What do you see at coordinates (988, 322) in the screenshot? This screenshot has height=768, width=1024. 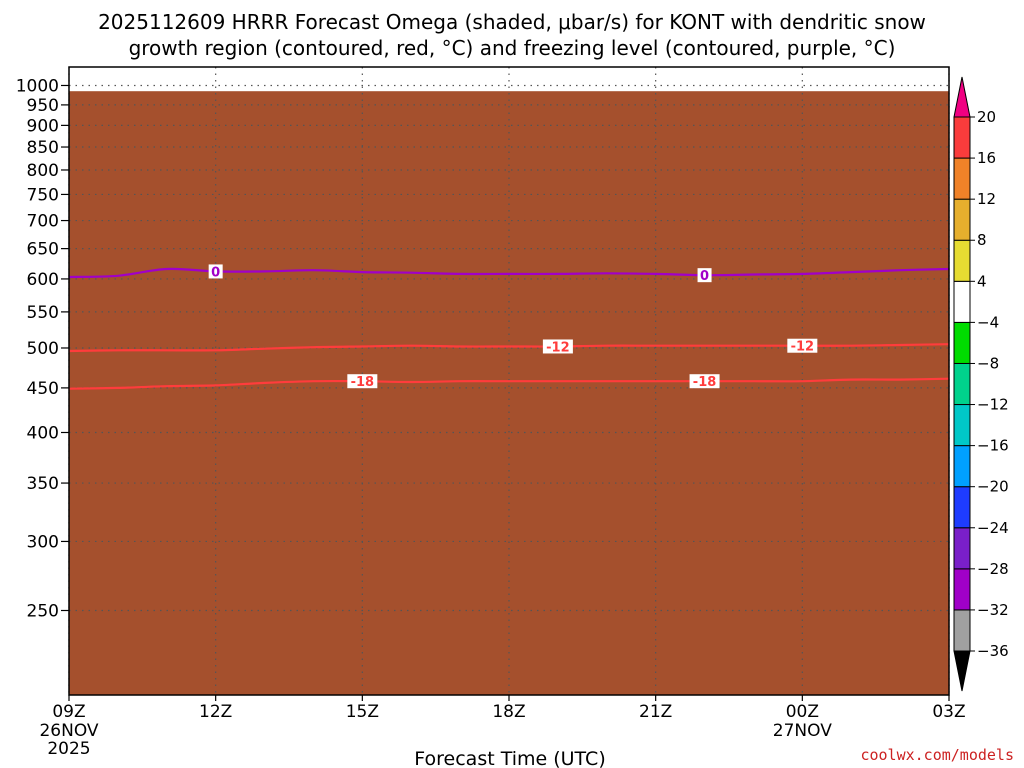 I see `colorbar-label--4: −4` at bounding box center [988, 322].